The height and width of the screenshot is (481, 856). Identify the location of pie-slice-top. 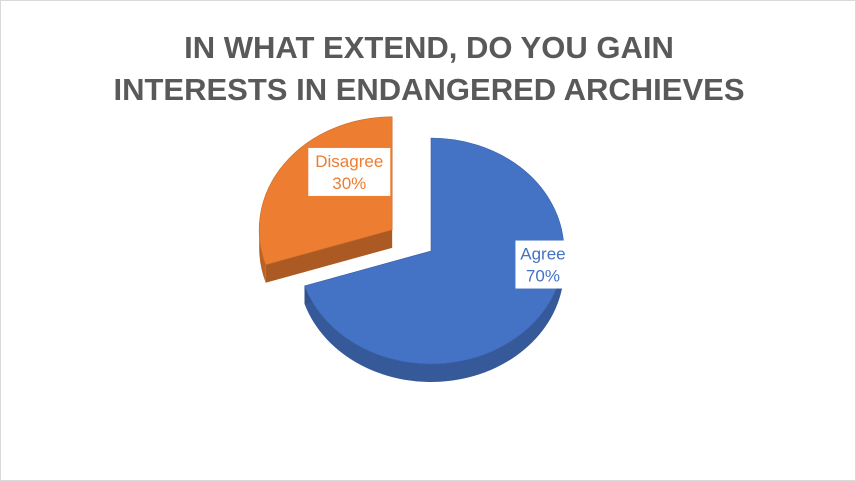
(434, 251).